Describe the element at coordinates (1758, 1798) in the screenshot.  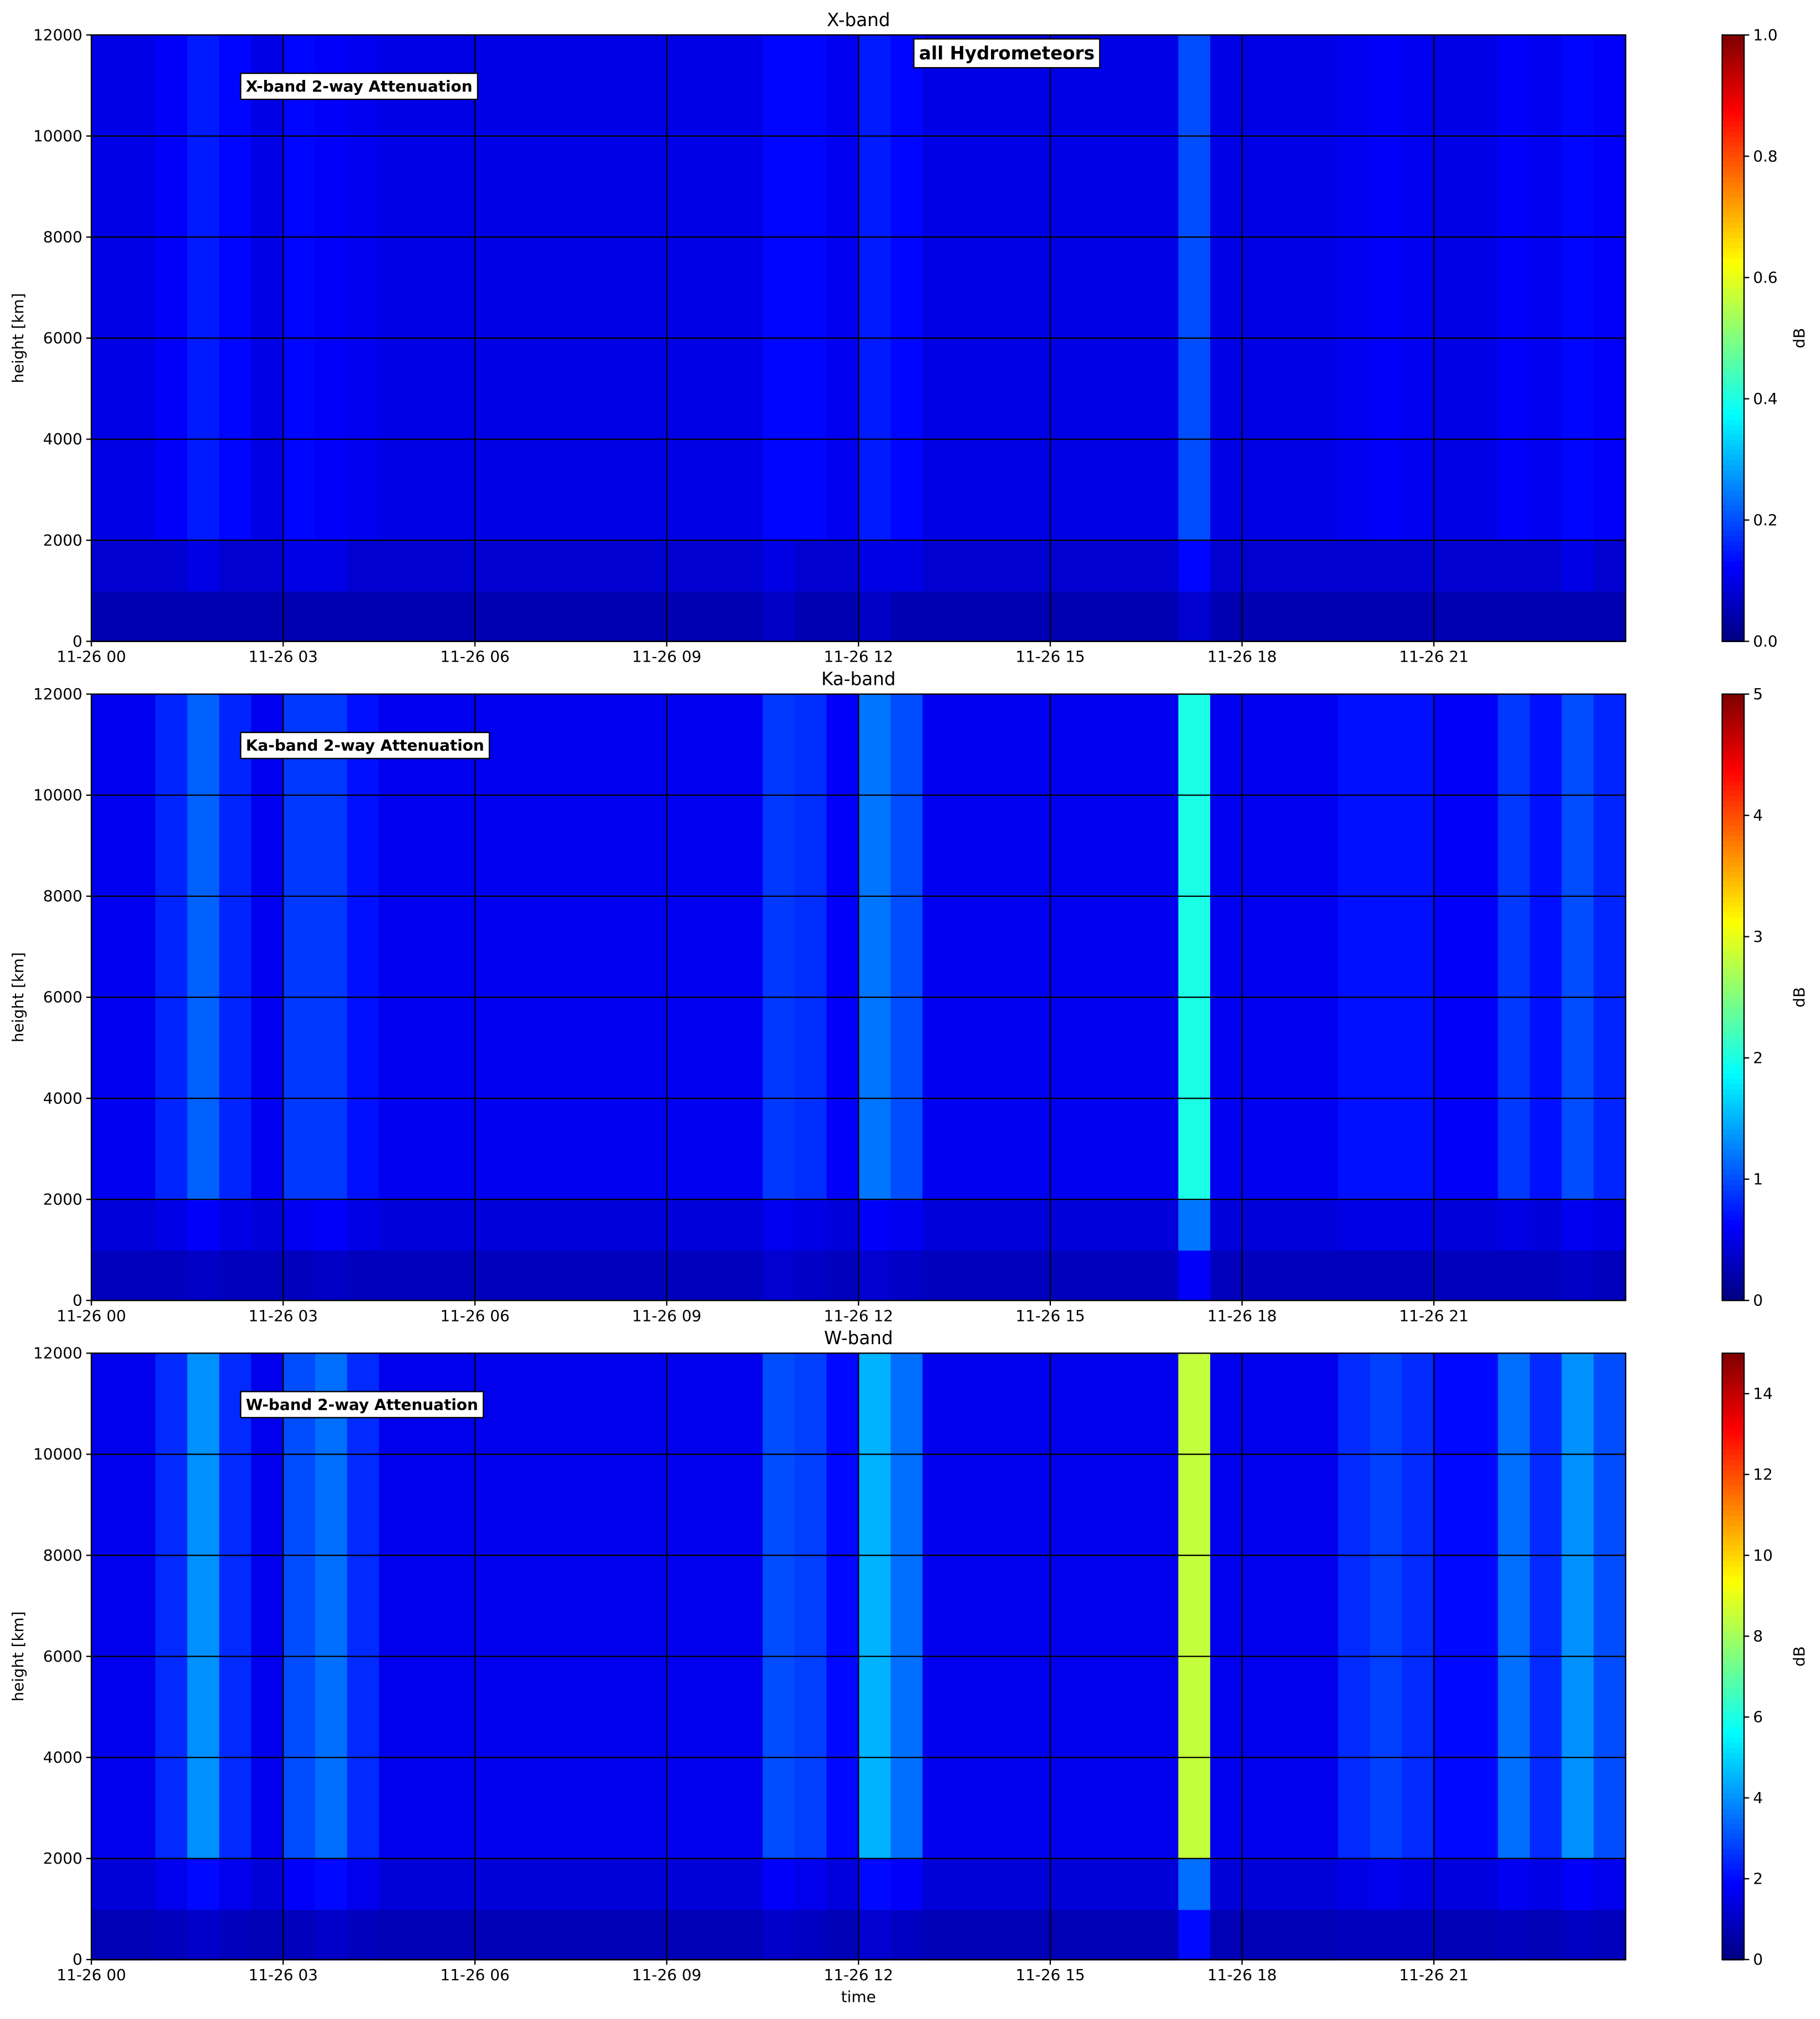
I see `colorbar-tick-label: 4` at that location.